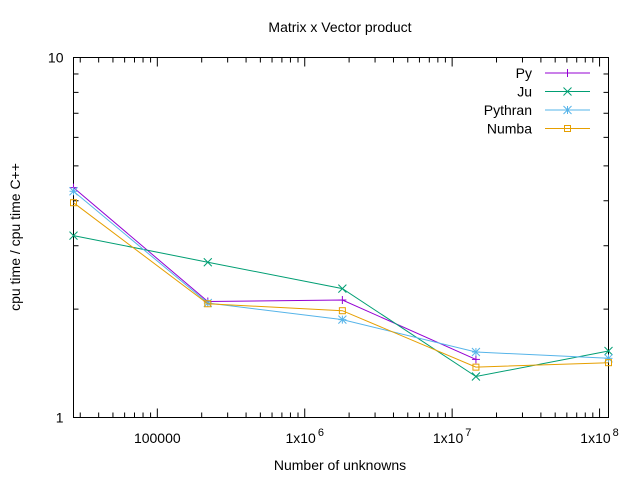 Image resolution: width=640 pixels, height=480 pixels. I want to click on x-tick-label-base: 100000, so click(157, 438).